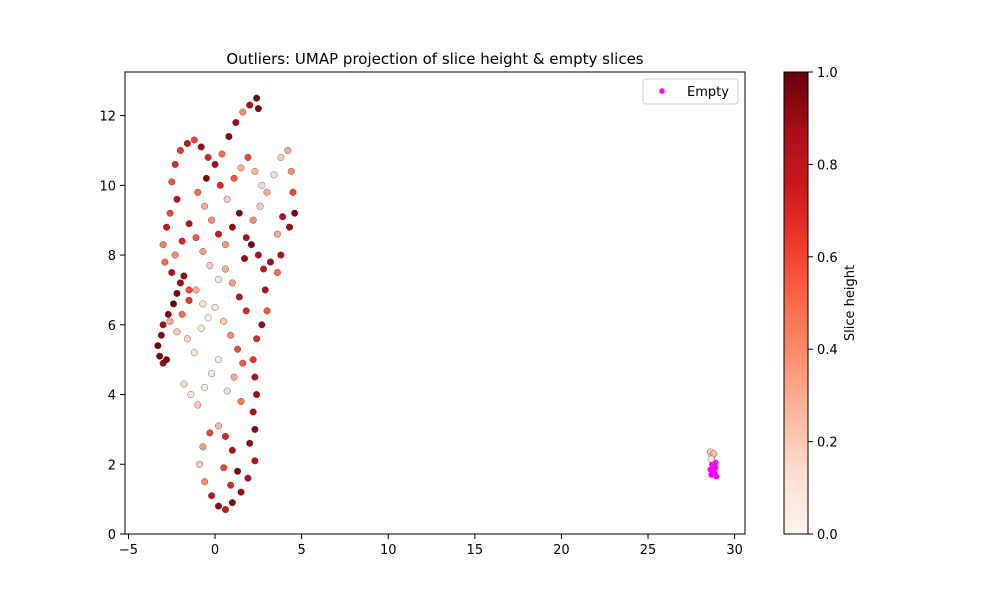  Describe the element at coordinates (648, 550) in the screenshot. I see `x-tick-label-6: 25` at that location.